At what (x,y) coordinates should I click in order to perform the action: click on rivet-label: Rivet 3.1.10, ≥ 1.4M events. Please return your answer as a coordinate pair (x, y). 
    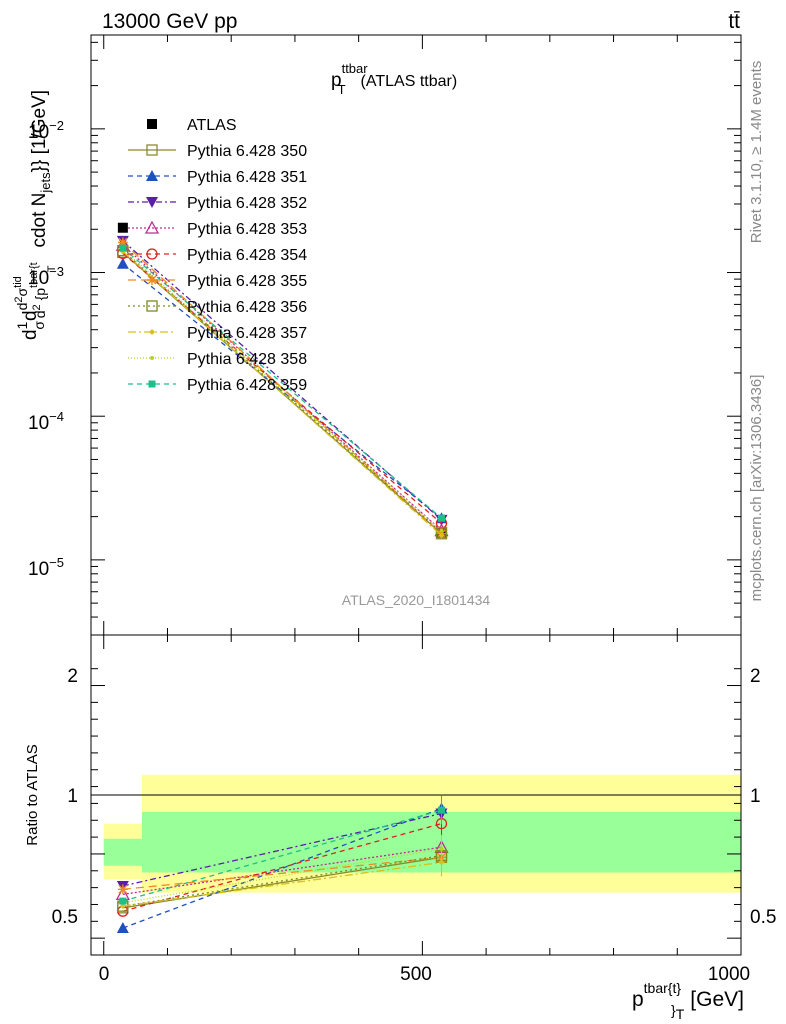
    Looking at the image, I should click on (756, 152).